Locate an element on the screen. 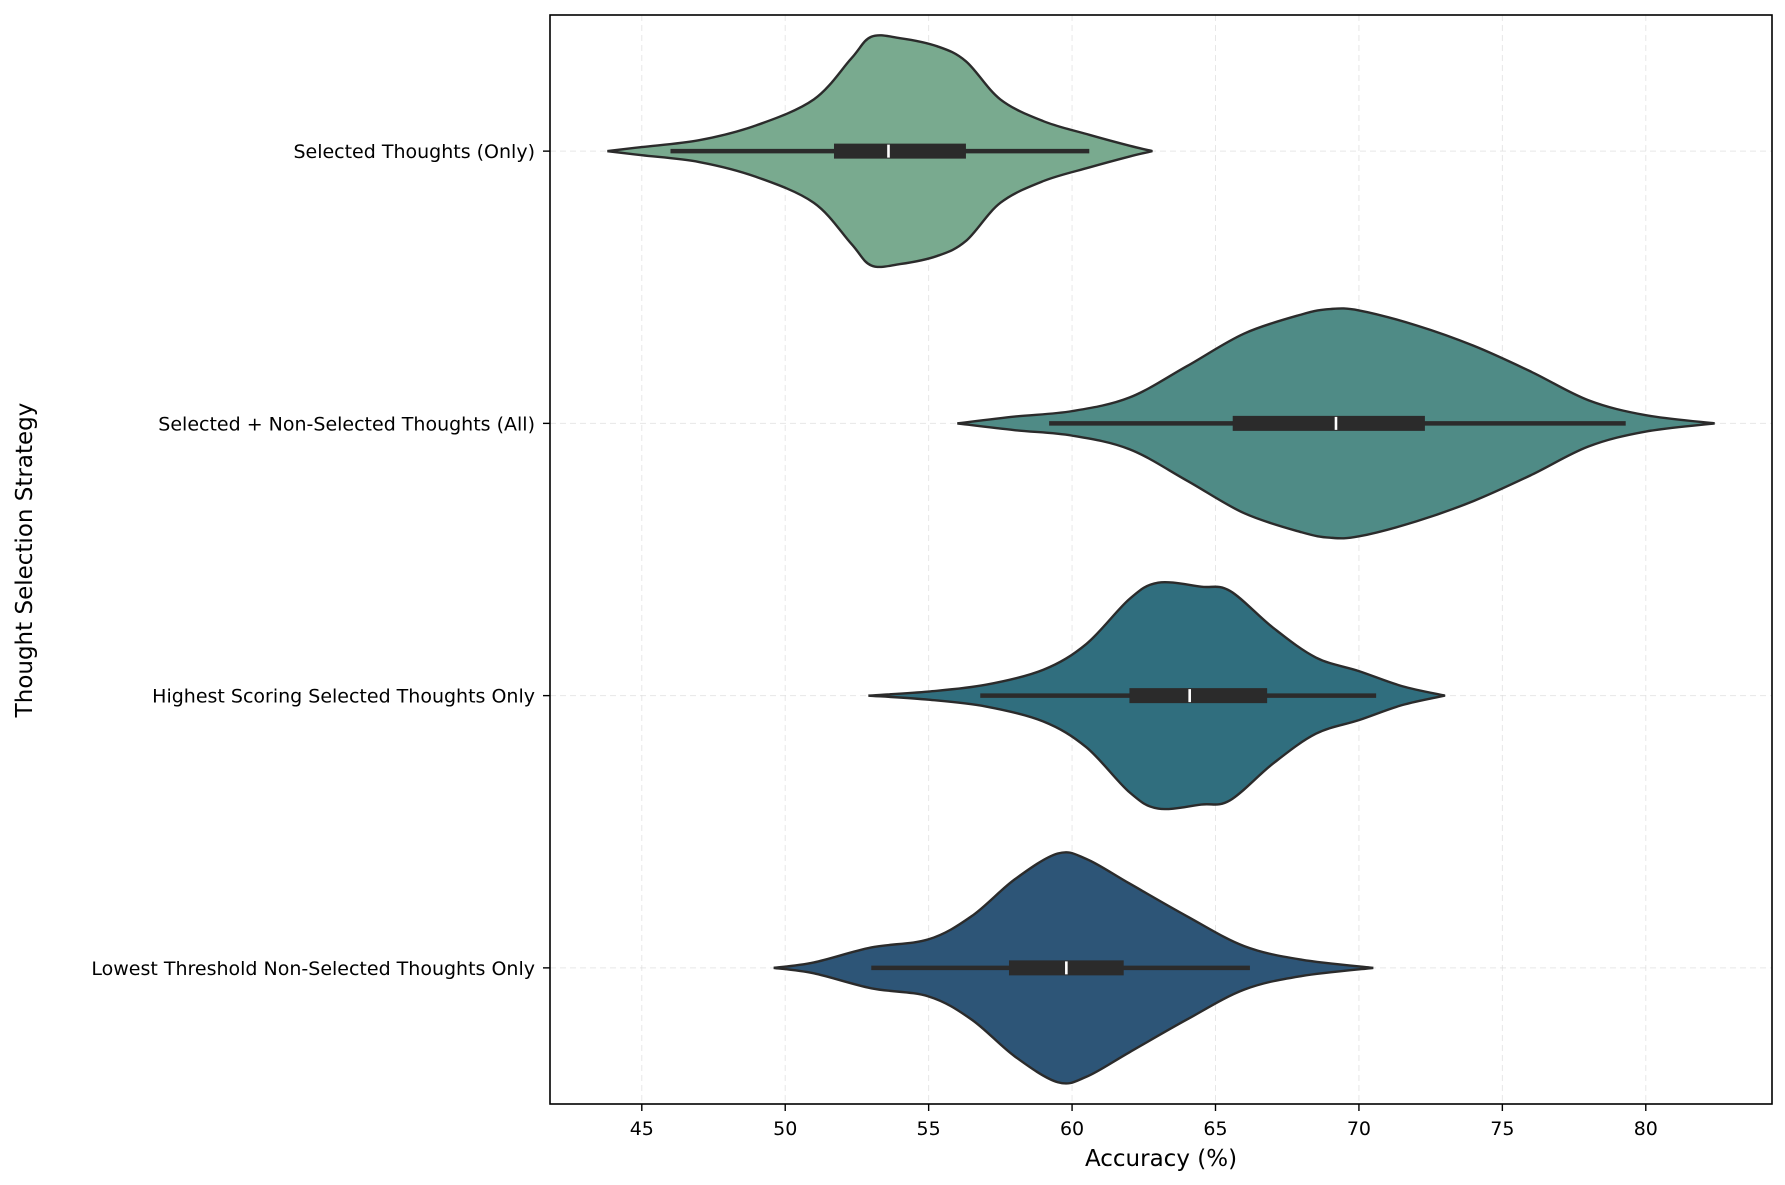 Image resolution: width=1785 pixels, height=1185 pixels. x-tick-label: 45 is located at coordinates (642, 1129).